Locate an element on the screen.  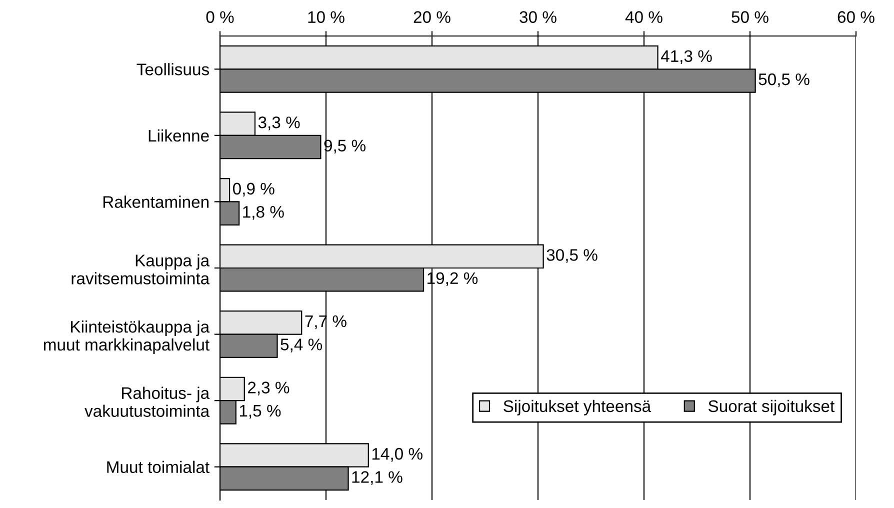
y-tick-label: Muut toimialat is located at coordinates (158, 467).